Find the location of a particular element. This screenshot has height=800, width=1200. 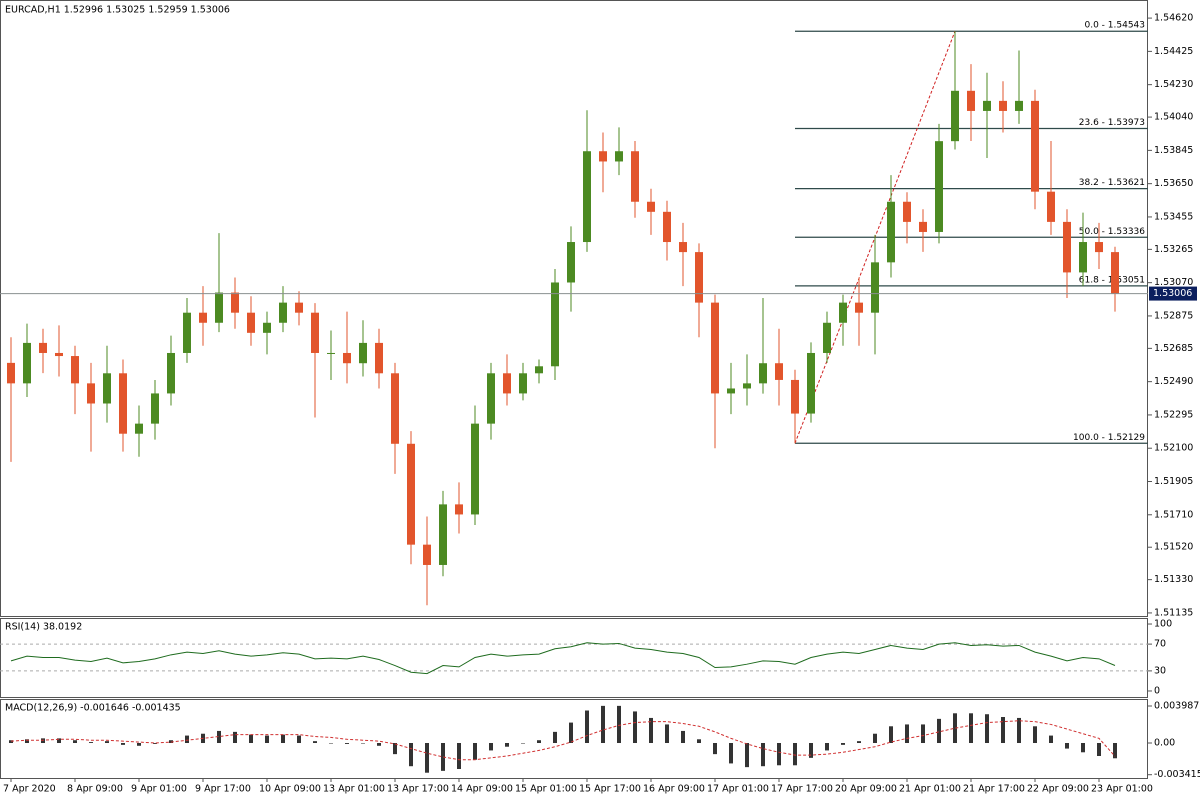

x-tick-label: 21 Apr 01:00 is located at coordinates (930, 789).